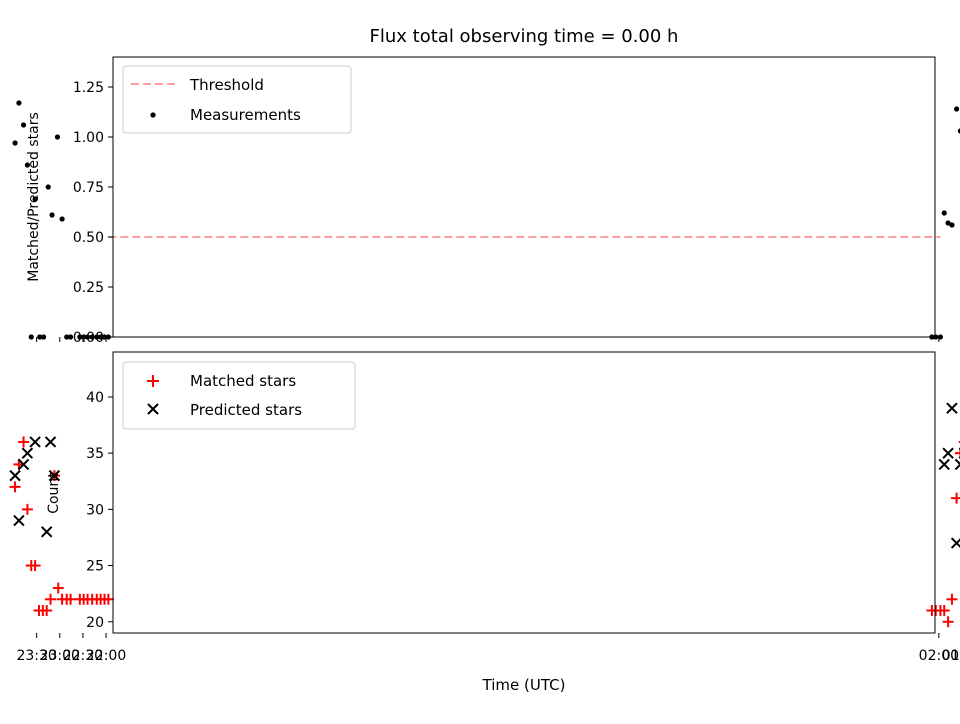 This screenshot has height=724, width=960. Describe the element at coordinates (88, 238) in the screenshot. I see `y-tick-label: 0.50` at that location.